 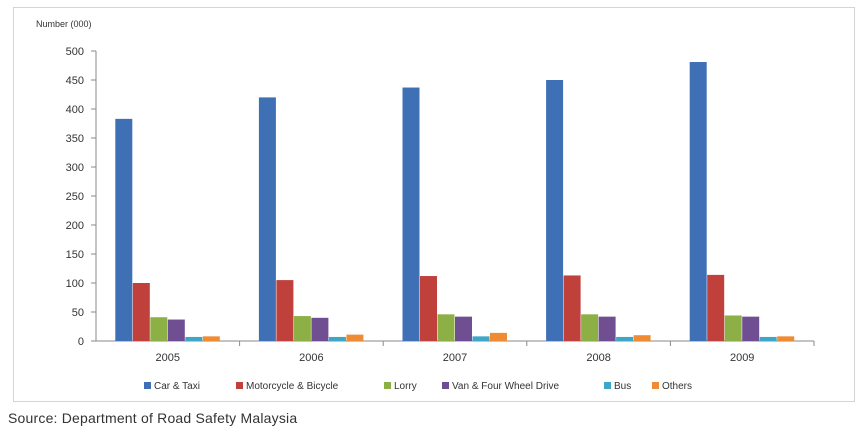 I want to click on y-tick-label: 50, so click(x=78, y=313).